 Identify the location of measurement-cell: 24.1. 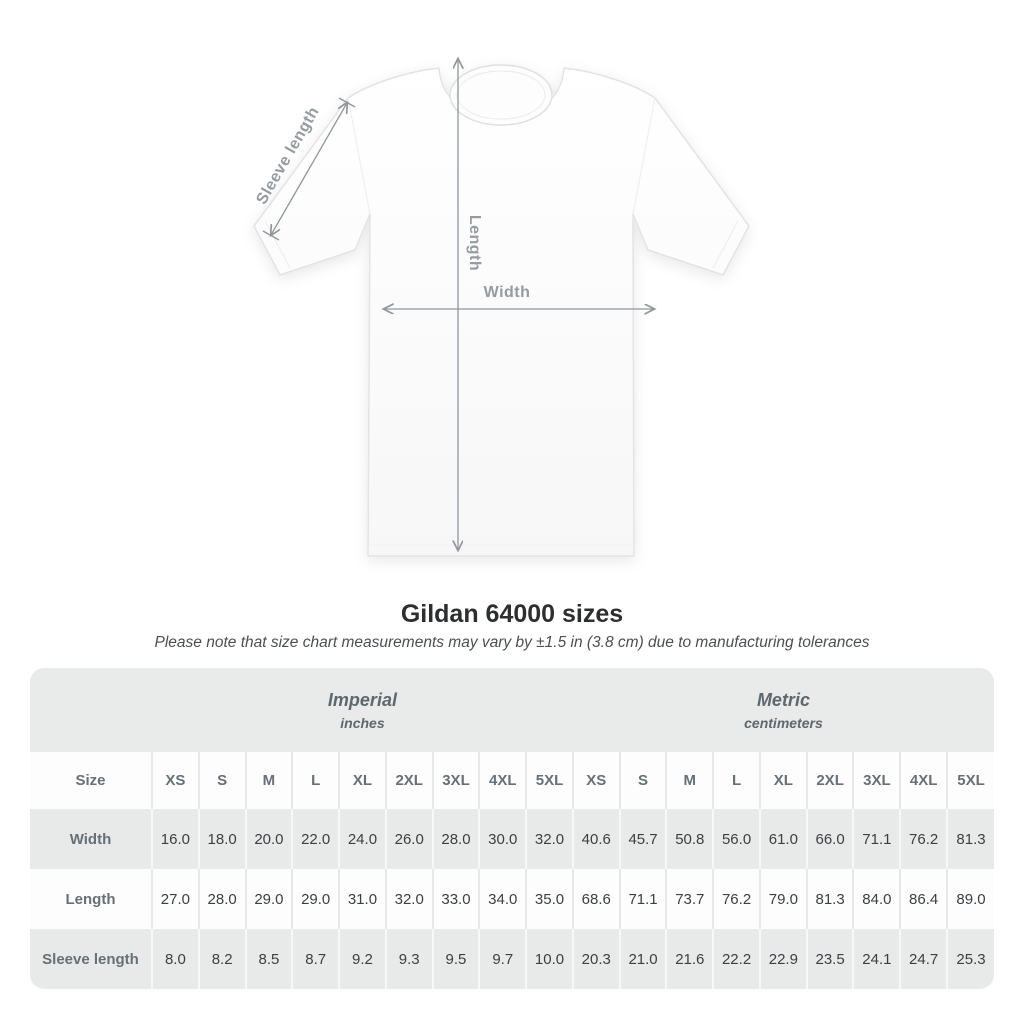
(876, 959).